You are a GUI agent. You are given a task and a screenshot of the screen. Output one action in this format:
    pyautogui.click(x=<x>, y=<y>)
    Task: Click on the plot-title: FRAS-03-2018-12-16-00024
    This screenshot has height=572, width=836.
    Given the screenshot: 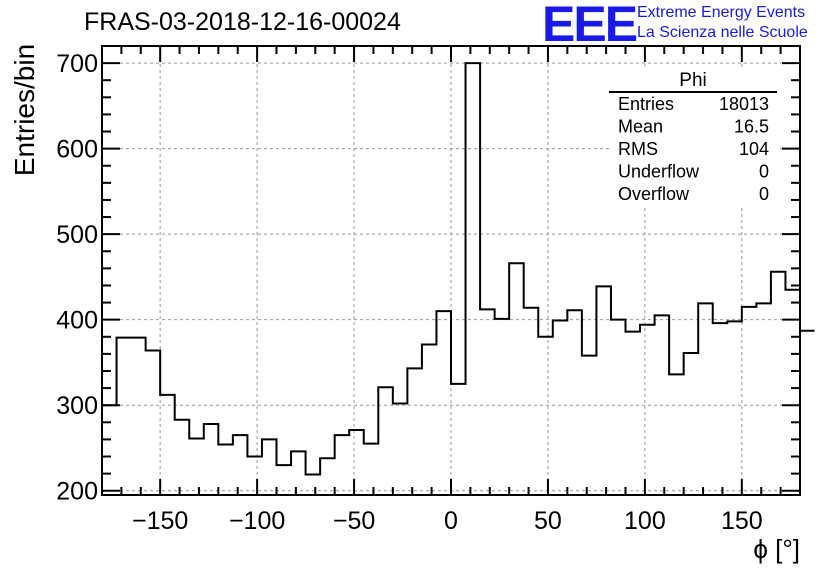 What is the action you would take?
    pyautogui.click(x=242, y=22)
    